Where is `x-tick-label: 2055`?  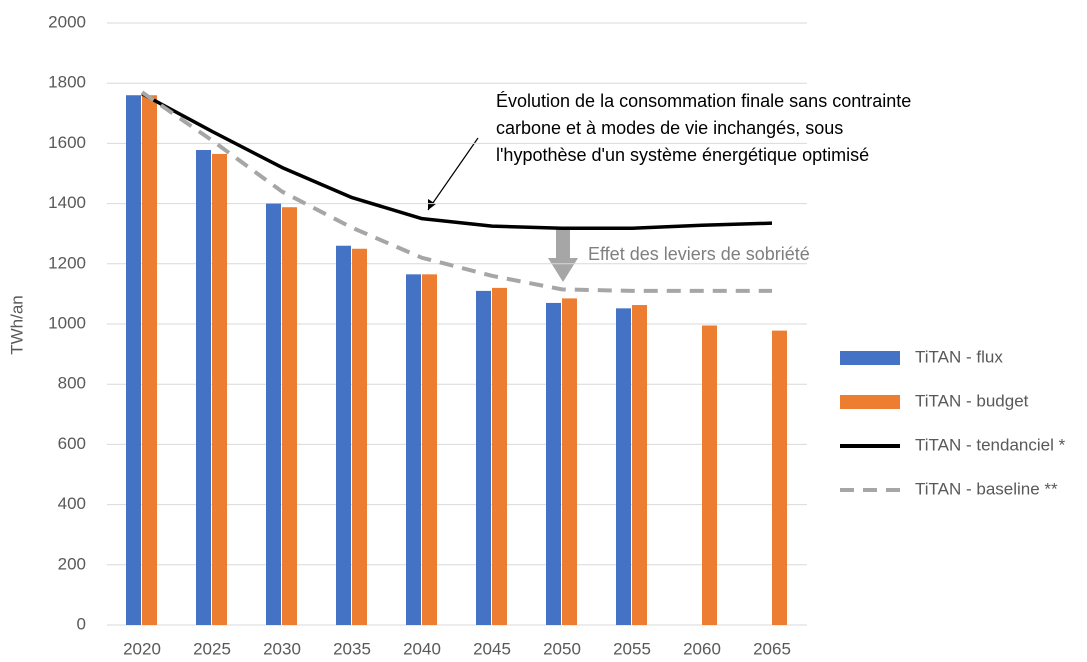 x-tick-label: 2055 is located at coordinates (632, 648).